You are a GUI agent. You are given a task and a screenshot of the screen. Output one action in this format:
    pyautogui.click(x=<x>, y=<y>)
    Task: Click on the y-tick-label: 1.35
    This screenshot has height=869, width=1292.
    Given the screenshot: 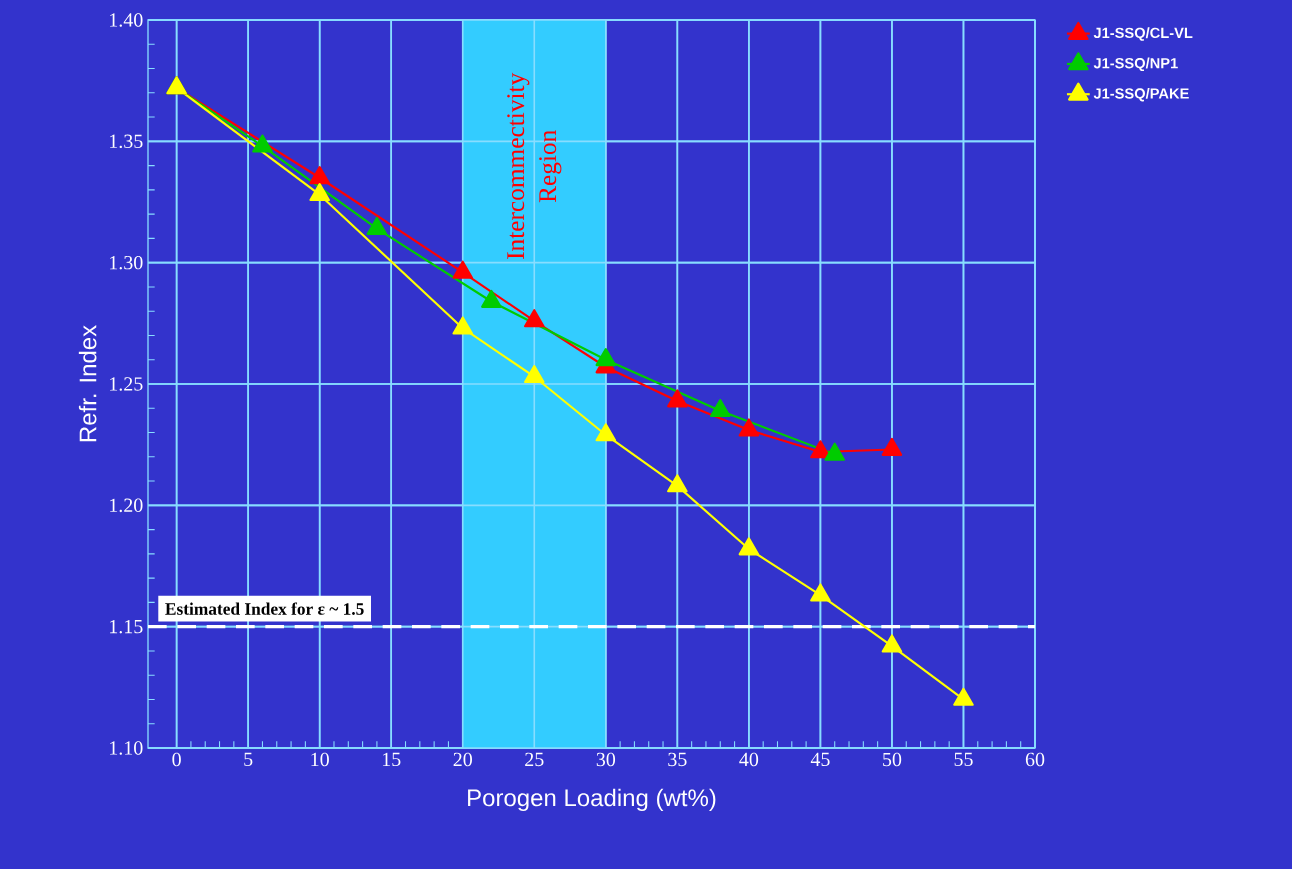 What is the action you would take?
    pyautogui.click(x=126, y=141)
    